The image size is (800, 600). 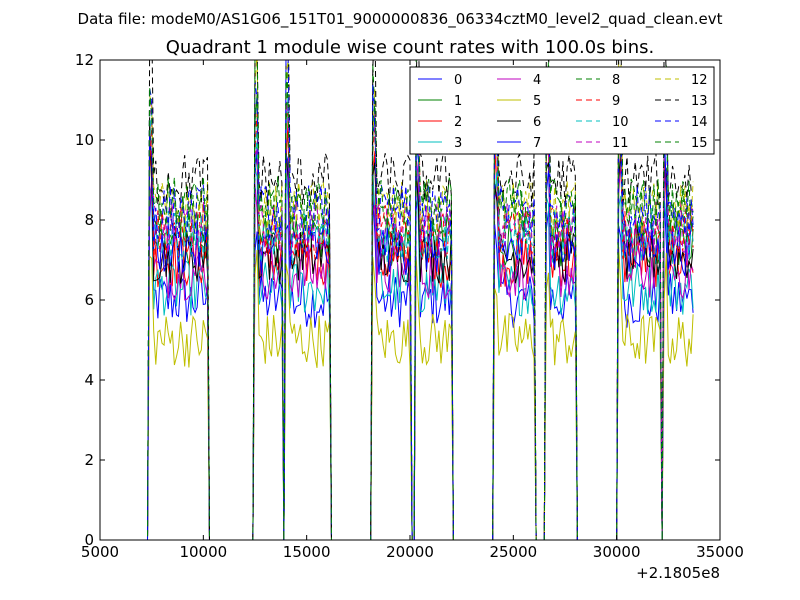 I want to click on legend-label-13: 13, so click(x=699, y=101).